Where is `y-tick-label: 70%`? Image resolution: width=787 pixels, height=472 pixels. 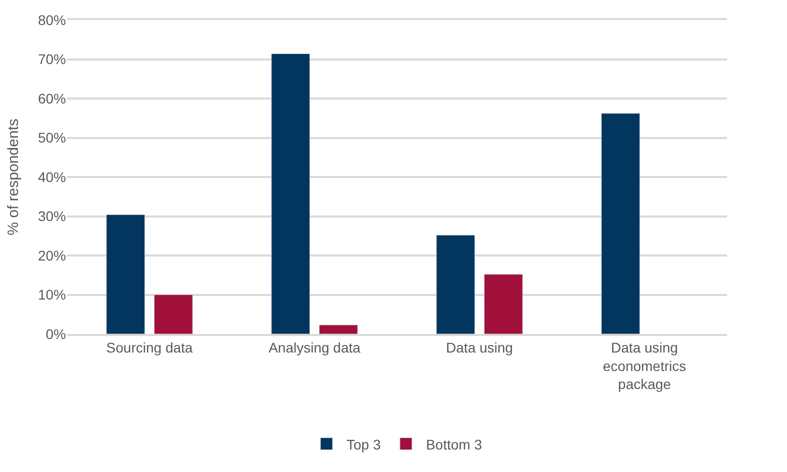 y-tick-label: 70% is located at coordinates (52, 59).